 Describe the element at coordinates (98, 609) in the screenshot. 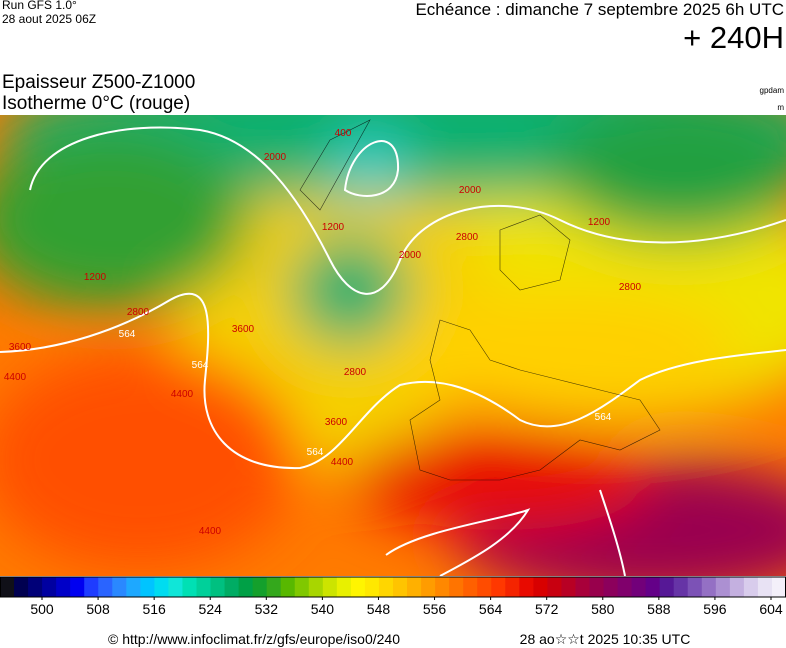

I see `tick-label: 508` at that location.